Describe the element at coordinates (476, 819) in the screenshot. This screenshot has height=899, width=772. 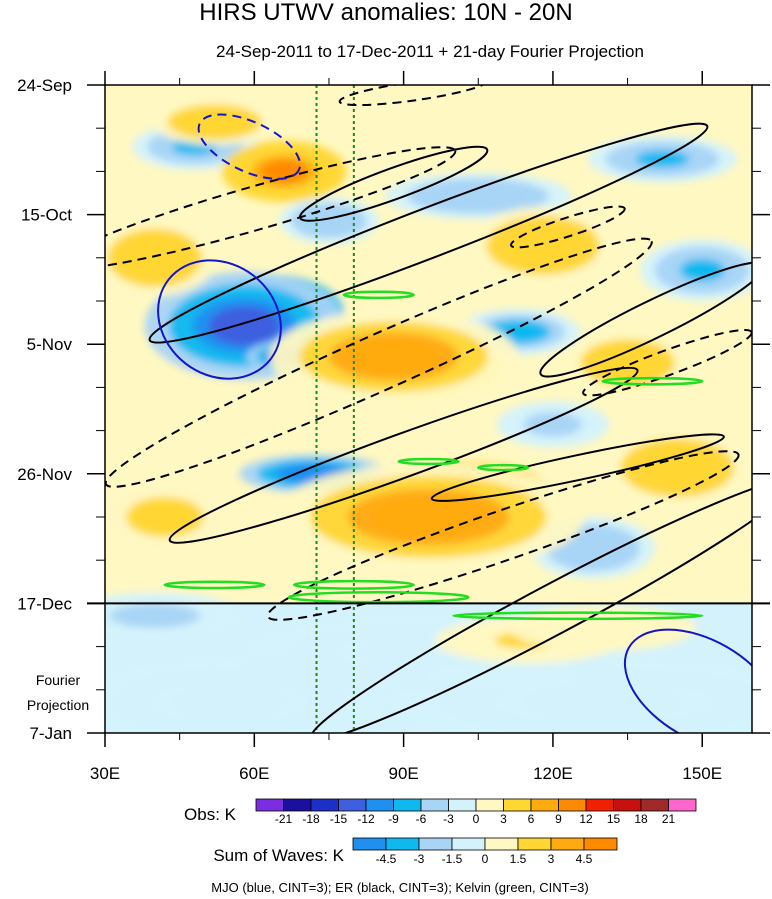
I see `obs-colorbar-label-7: 0` at that location.